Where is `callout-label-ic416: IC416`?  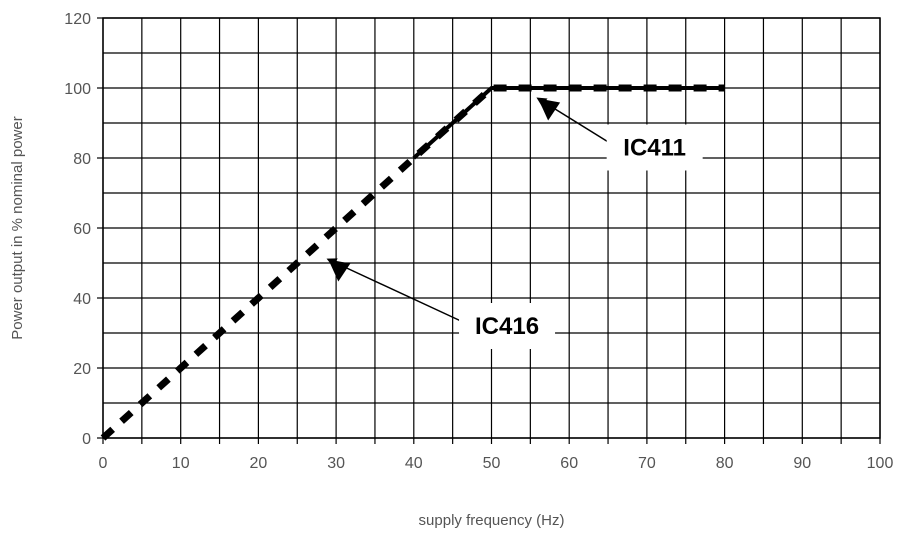 callout-label-ic416: IC416 is located at coordinates (507, 326).